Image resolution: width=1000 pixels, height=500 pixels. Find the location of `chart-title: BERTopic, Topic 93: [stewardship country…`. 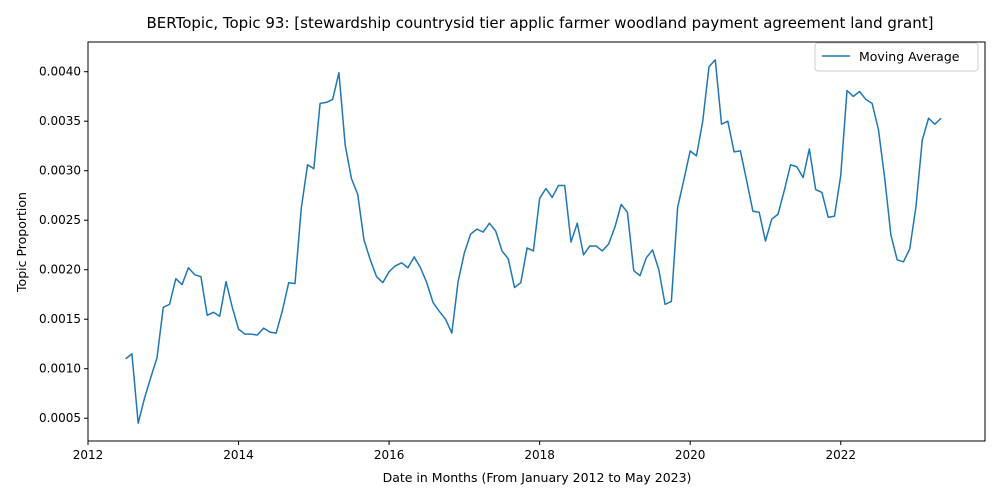

chart-title: BERTopic, Topic 93: [stewardship country… is located at coordinates (540, 23).